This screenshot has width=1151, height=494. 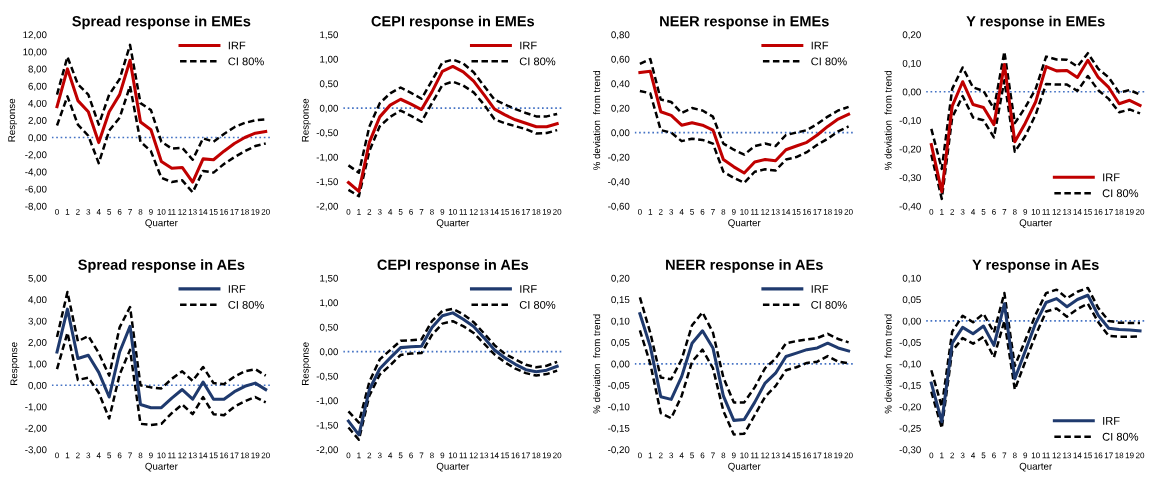 What do you see at coordinates (327, 425) in the screenshot?
I see `y-tick-label: -1,50` at bounding box center [327, 425].